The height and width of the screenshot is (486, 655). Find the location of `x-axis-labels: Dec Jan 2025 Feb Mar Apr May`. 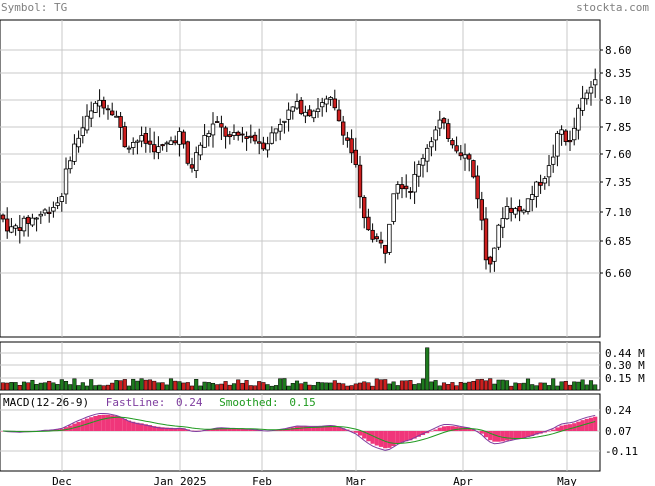

x-axis-labels: Dec Jan 2025 Feb Mar Apr May is located at coordinates (314, 480).